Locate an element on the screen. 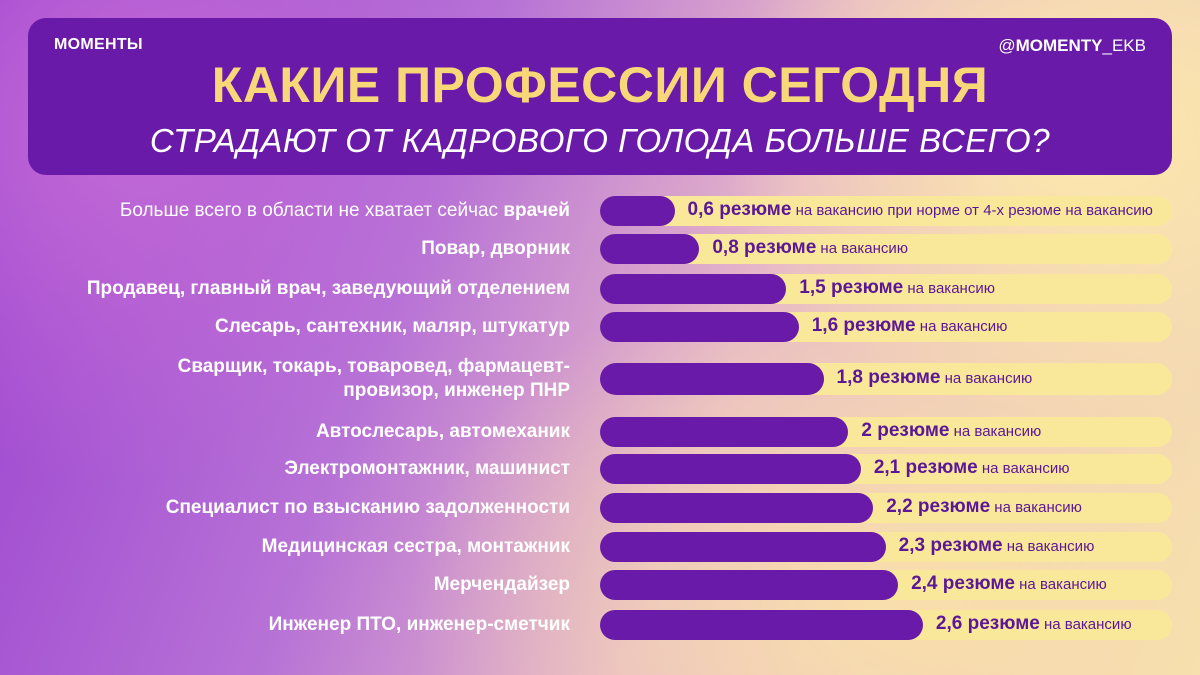 The image size is (1200, 675). value-number: 1,8 резюме is located at coordinates (888, 377).